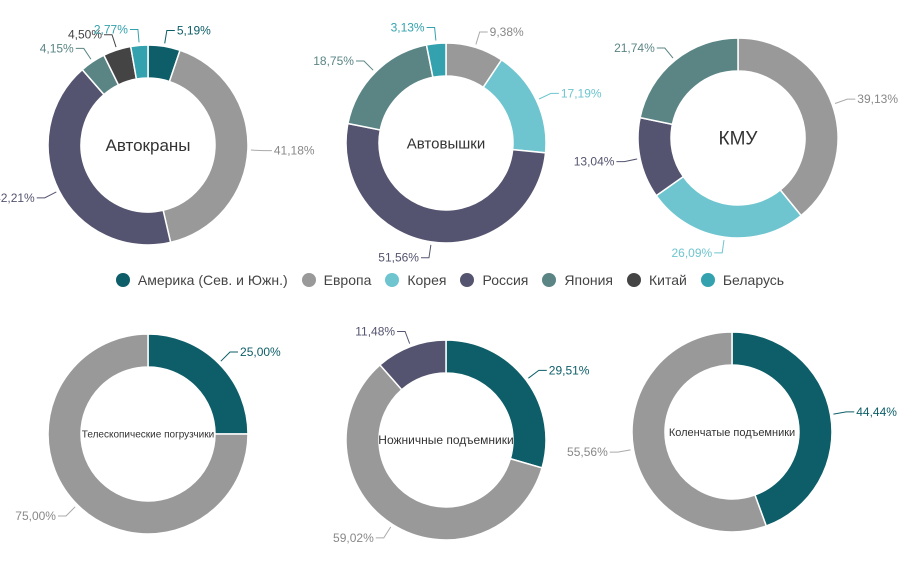 Image resolution: width=900 pixels, height=576 pixels. I want to click on legend-swatch-belarus, so click(707, 280).